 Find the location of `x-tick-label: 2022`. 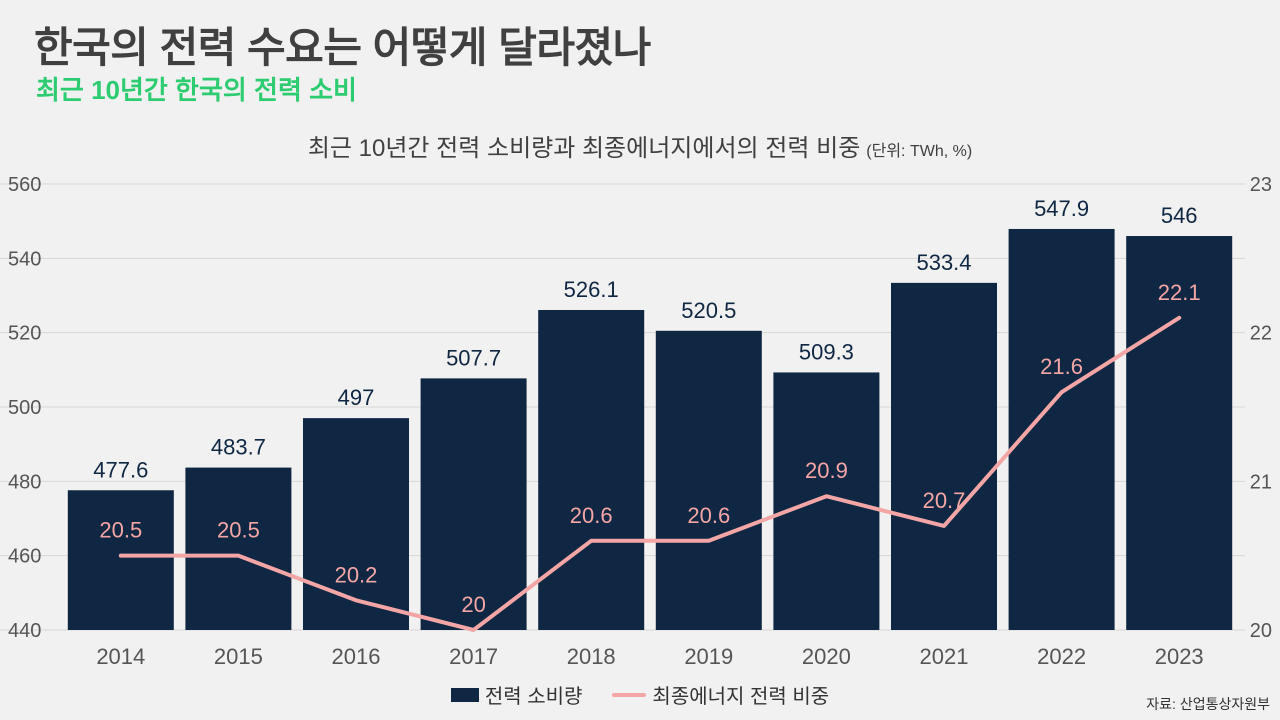

x-tick-label: 2022 is located at coordinates (1061, 656).